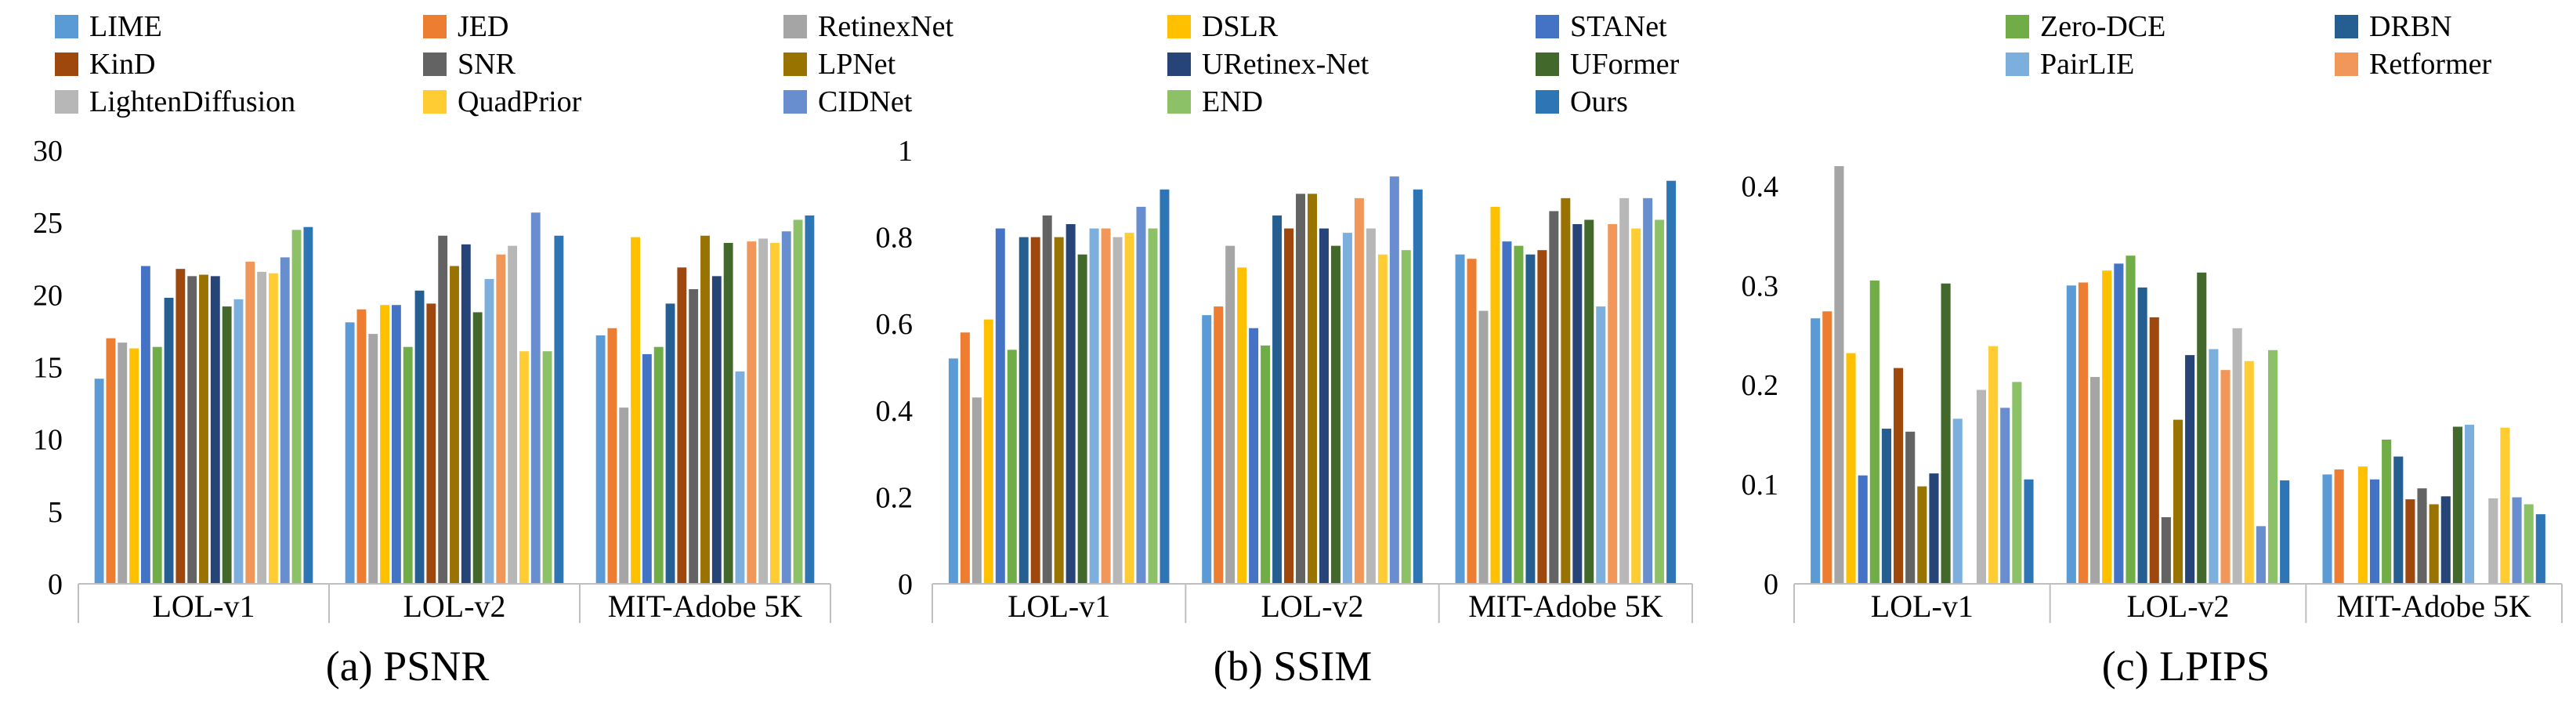 Image resolution: width=2576 pixels, height=710 pixels. Describe the element at coordinates (895, 239) in the screenshot. I see `y-tick-label: 0.8` at that location.